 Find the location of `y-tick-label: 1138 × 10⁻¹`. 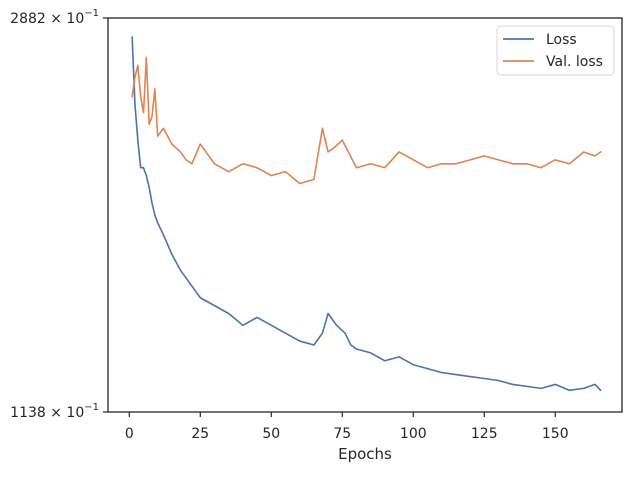

y-tick-label: 1138 × 10⁻¹ is located at coordinates (54, 411).